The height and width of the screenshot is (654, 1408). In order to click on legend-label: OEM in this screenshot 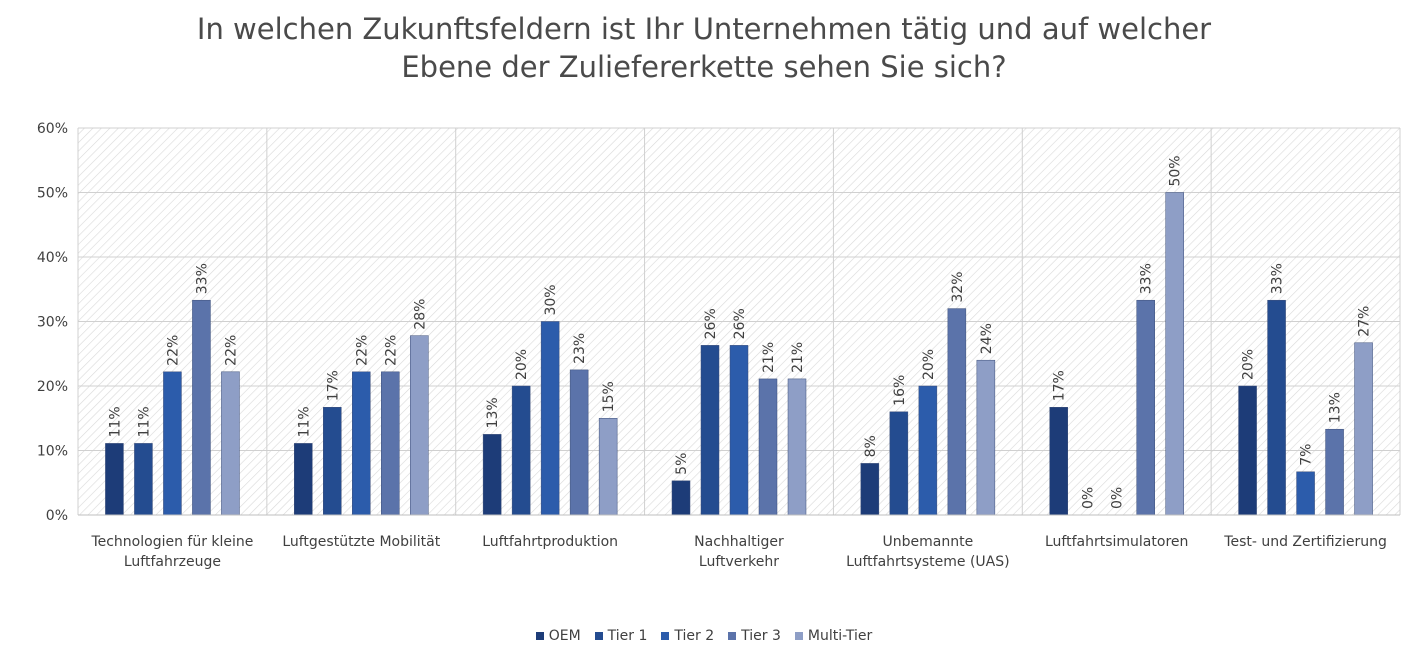, I will do `click(564, 636)`.